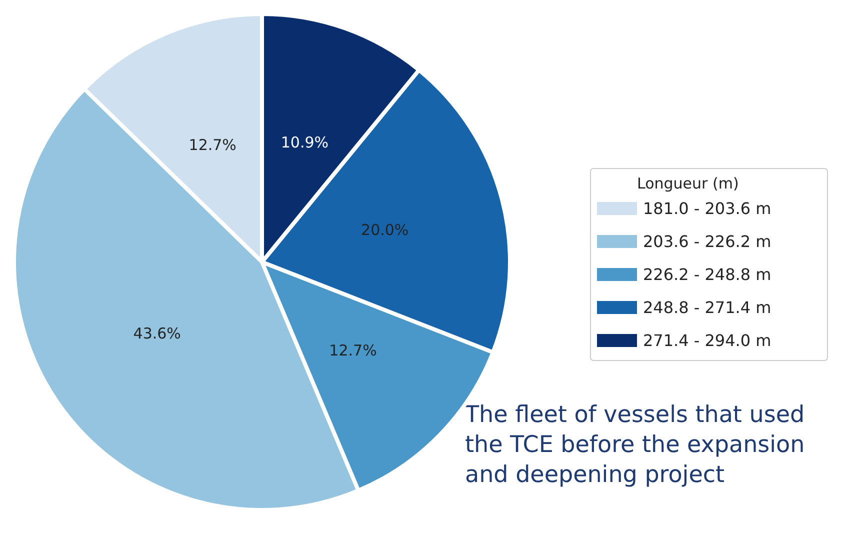 Image resolution: width=841 pixels, height=538 pixels. Describe the element at coordinates (707, 274) in the screenshot. I see `legend-label: 226.2 - 248.8 m` at that location.